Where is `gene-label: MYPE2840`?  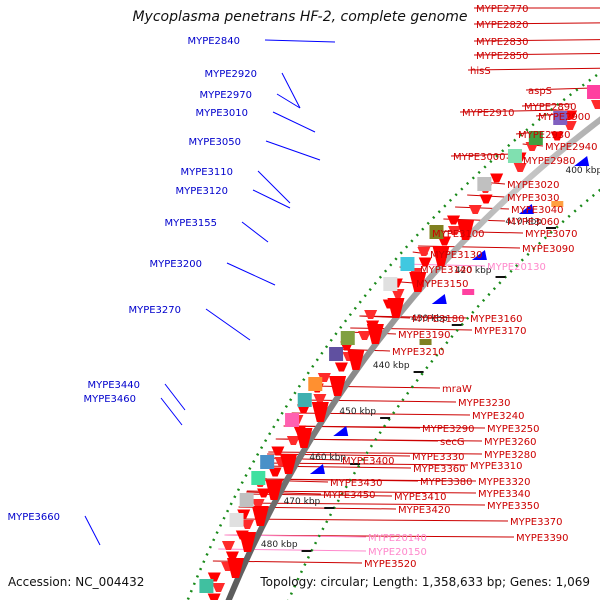 gene-label: MYPE2840 is located at coordinates (213, 41).